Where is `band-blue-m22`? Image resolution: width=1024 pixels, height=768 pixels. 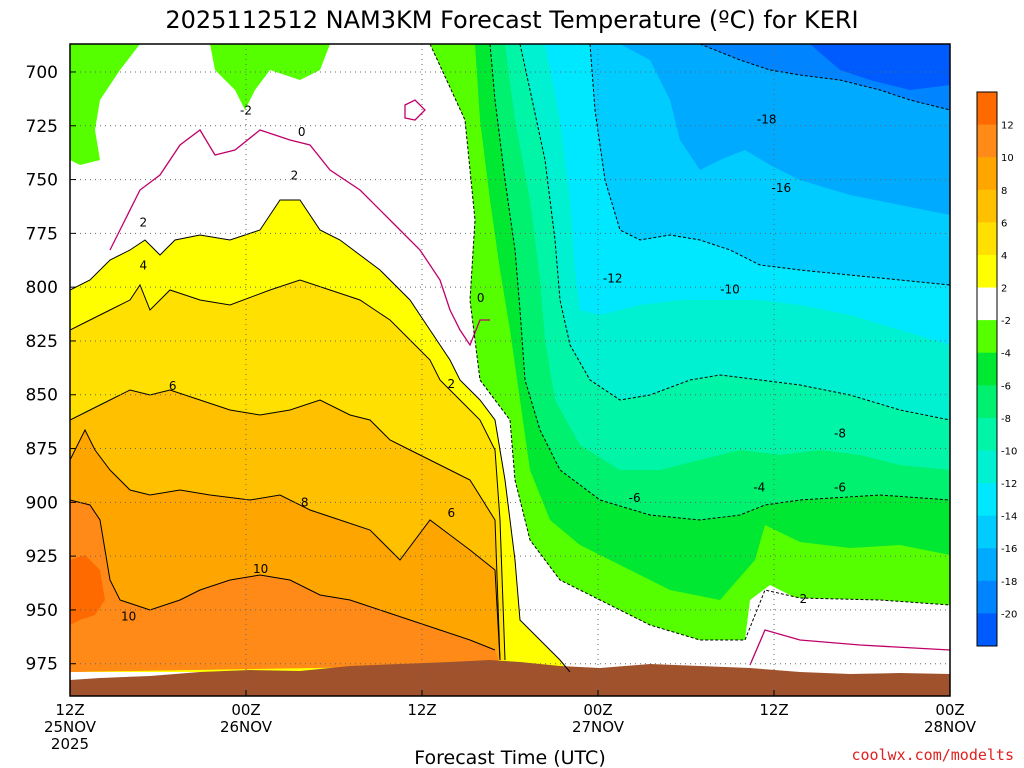
band-blue-m22 is located at coordinates (880, 67).